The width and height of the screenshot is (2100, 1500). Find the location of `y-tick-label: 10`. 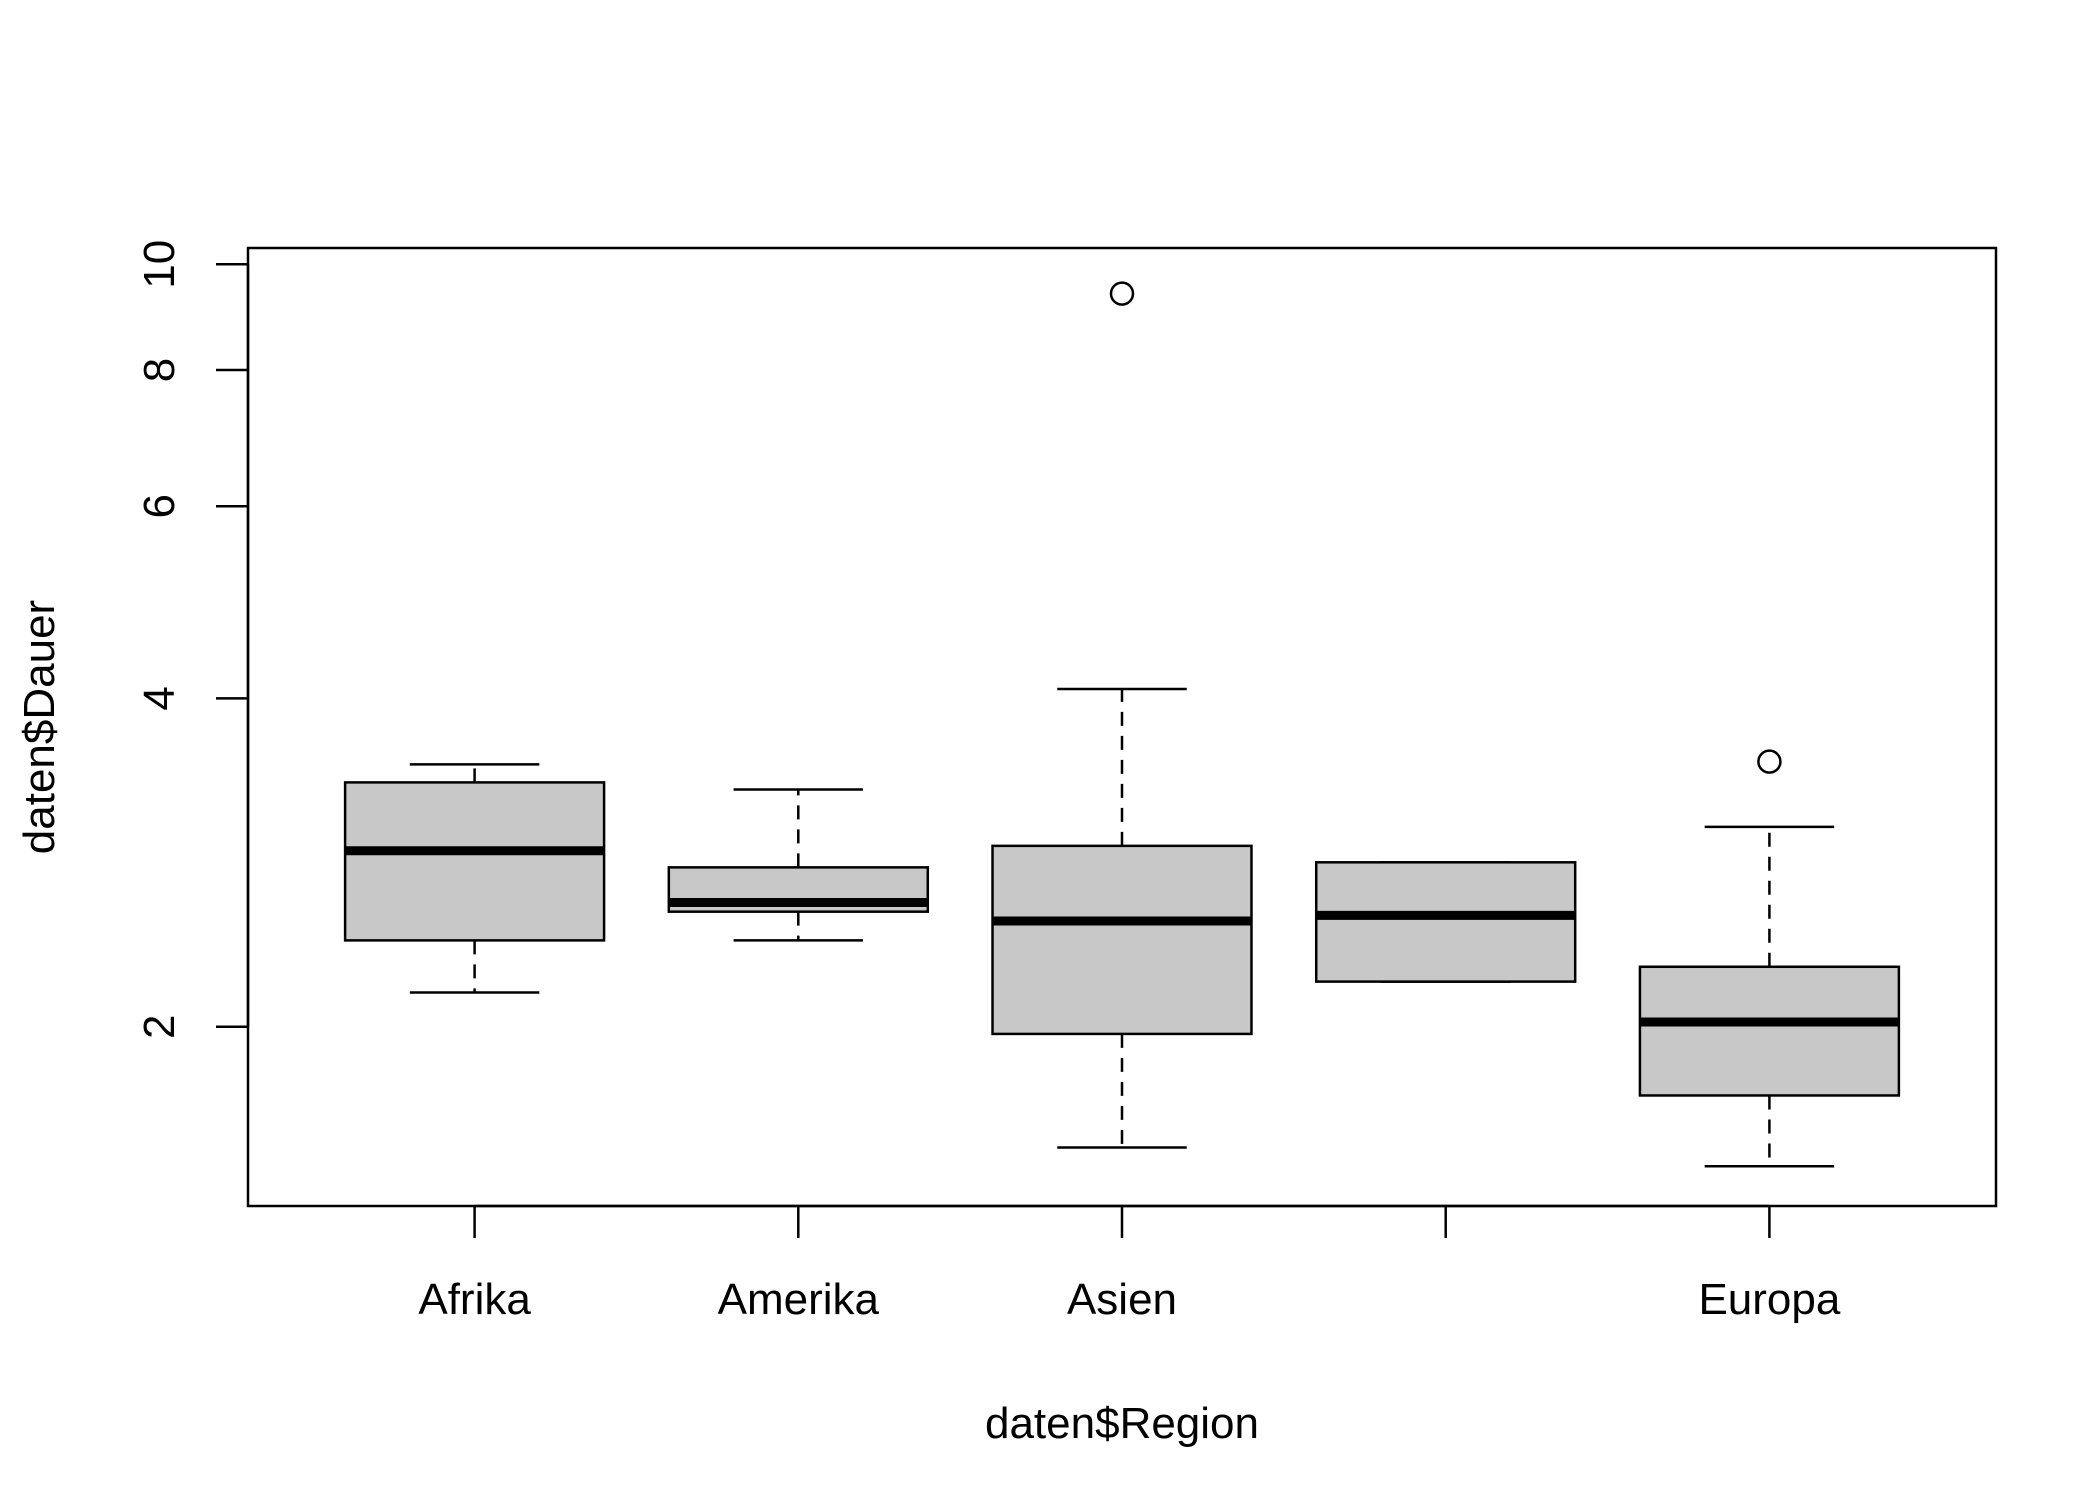

y-tick-label: 10 is located at coordinates (159, 264).